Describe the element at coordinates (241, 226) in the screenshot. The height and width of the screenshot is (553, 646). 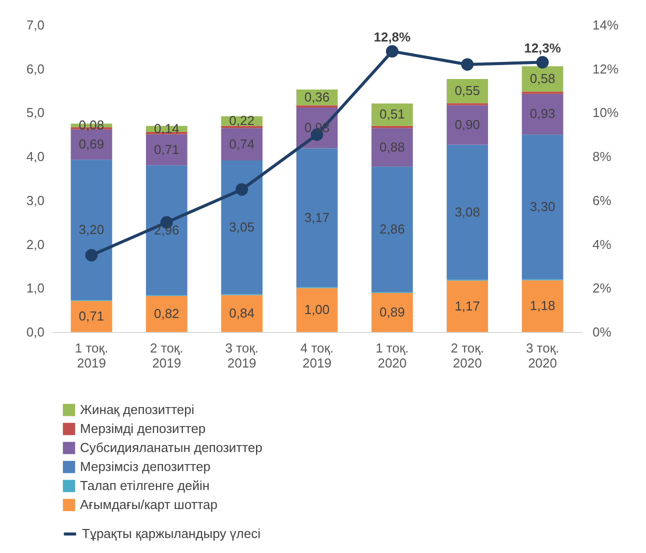
I see `data-label: 3,05` at that location.